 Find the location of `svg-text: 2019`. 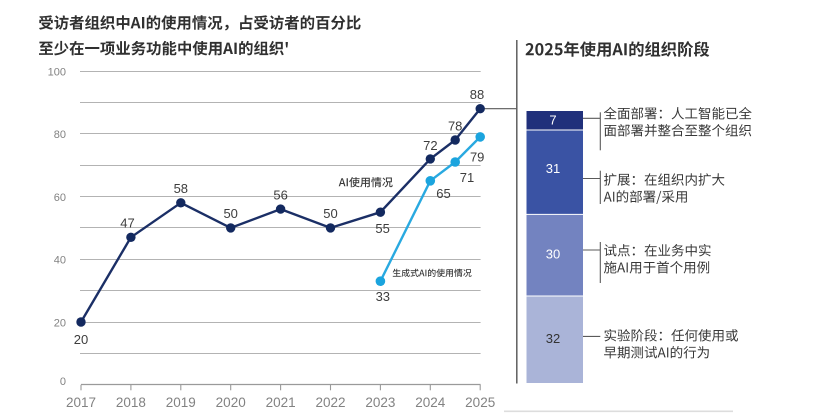

svg-text: 2019 is located at coordinates (181, 402).